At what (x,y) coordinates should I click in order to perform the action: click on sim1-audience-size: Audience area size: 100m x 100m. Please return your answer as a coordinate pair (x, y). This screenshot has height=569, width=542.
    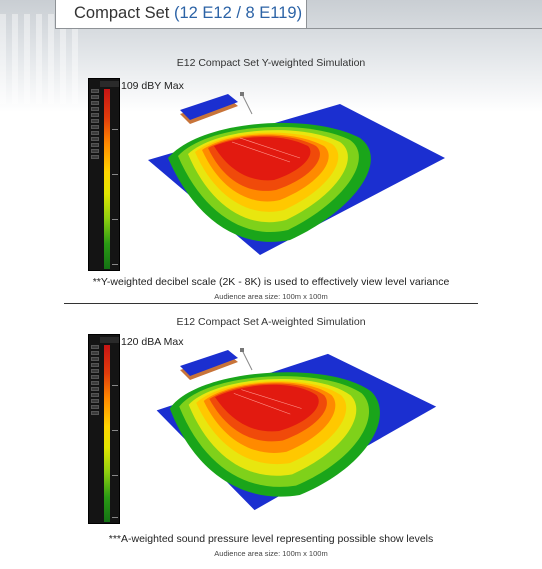
    Looking at the image, I should click on (271, 296).